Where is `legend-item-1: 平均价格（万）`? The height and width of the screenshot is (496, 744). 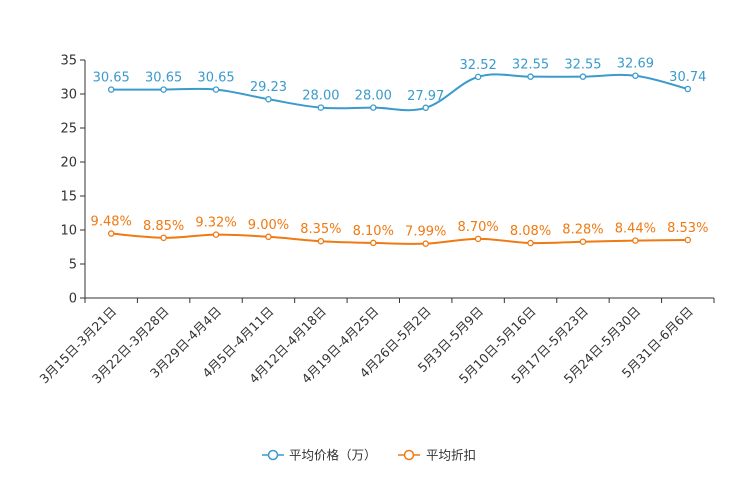 legend-item-1: 平均价格（万） is located at coordinates (319, 455).